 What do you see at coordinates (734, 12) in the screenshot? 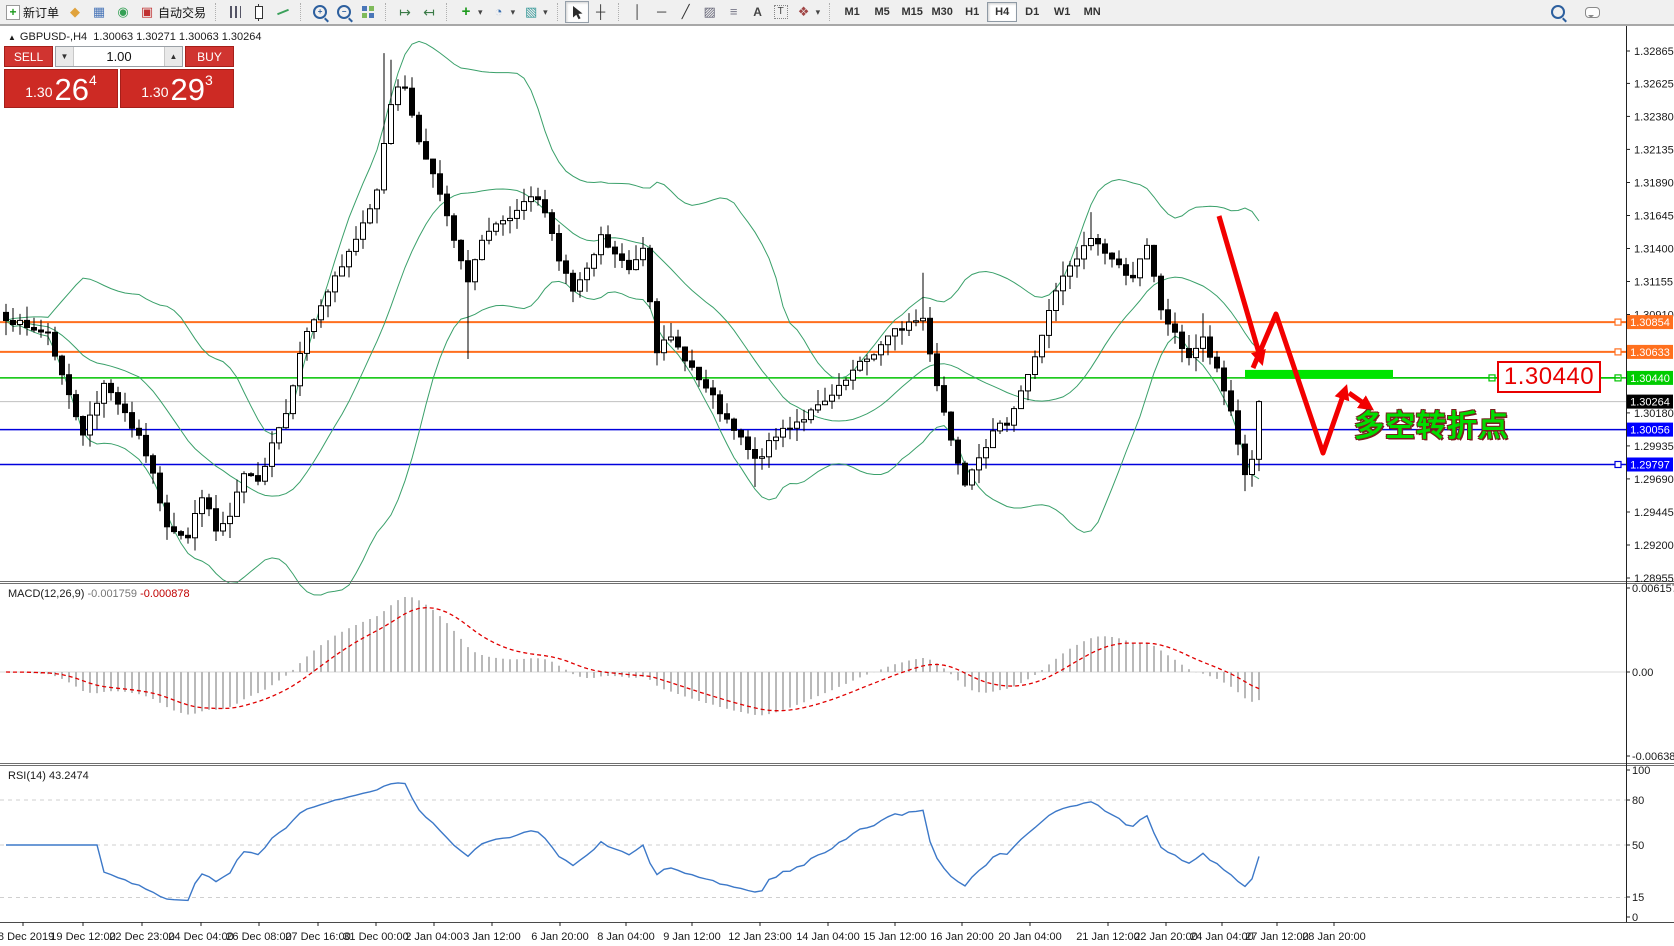
I see `toolbar-button-fibonacci: ≡` at bounding box center [734, 12].